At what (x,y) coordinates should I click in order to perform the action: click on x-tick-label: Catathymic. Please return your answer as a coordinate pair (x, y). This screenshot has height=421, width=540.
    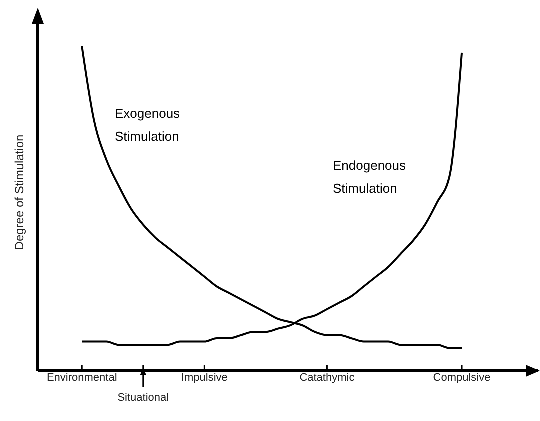
    Looking at the image, I should click on (328, 378).